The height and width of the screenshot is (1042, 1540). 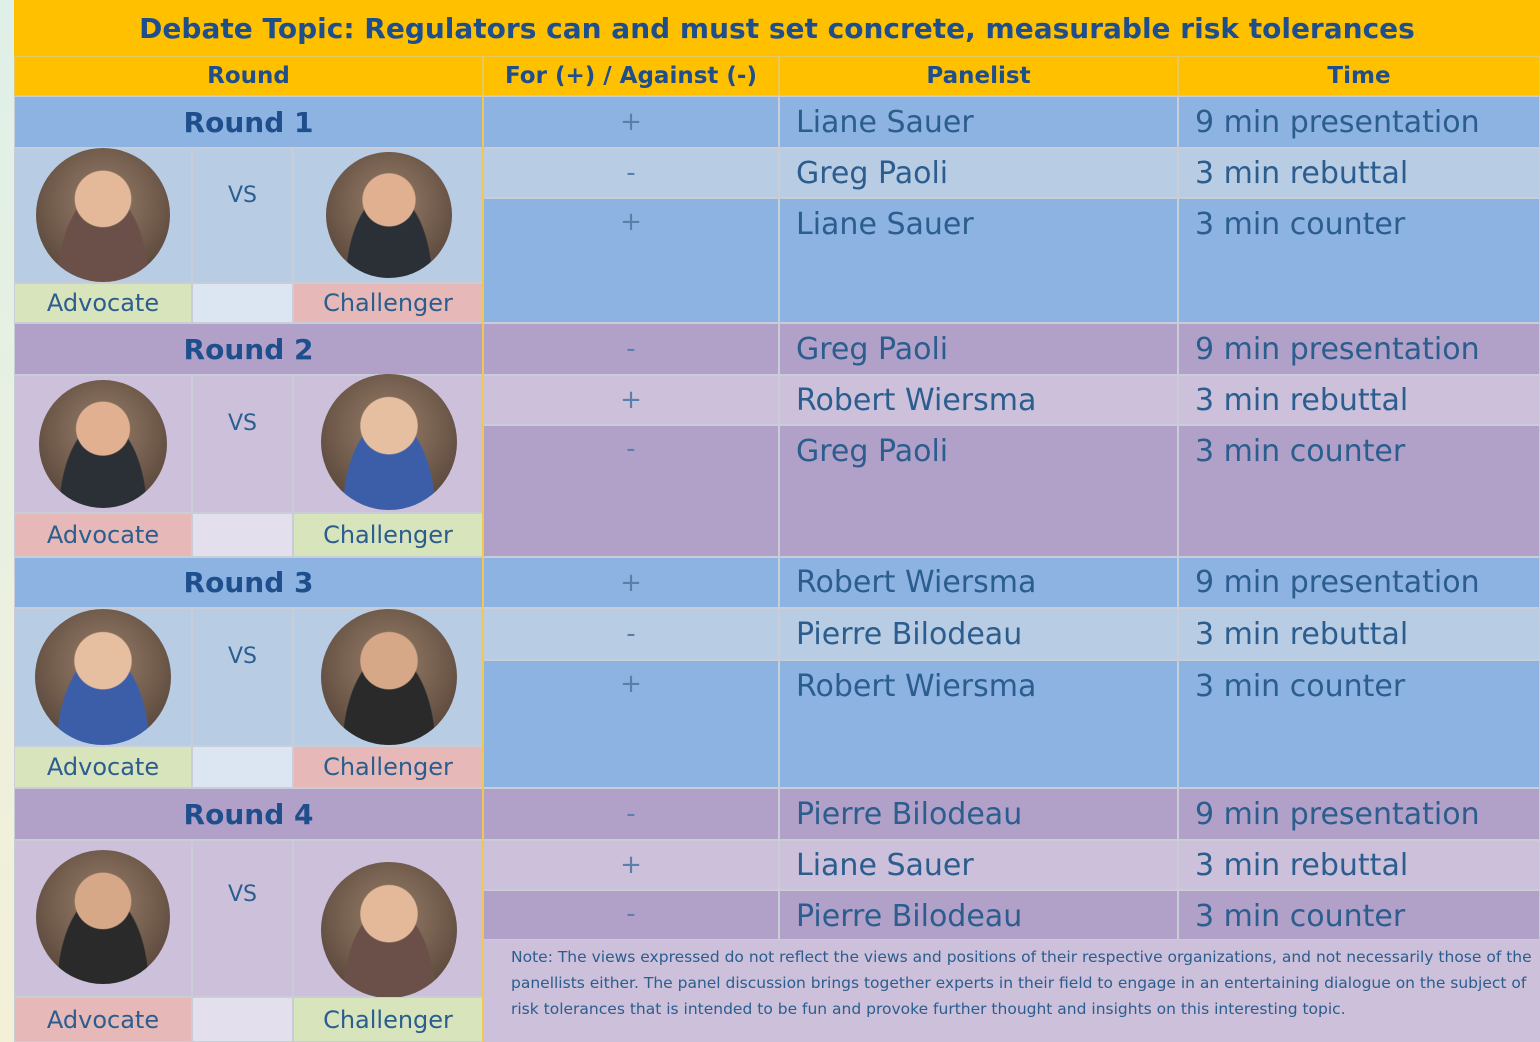 What do you see at coordinates (248, 76) in the screenshot?
I see `column-header: Round` at bounding box center [248, 76].